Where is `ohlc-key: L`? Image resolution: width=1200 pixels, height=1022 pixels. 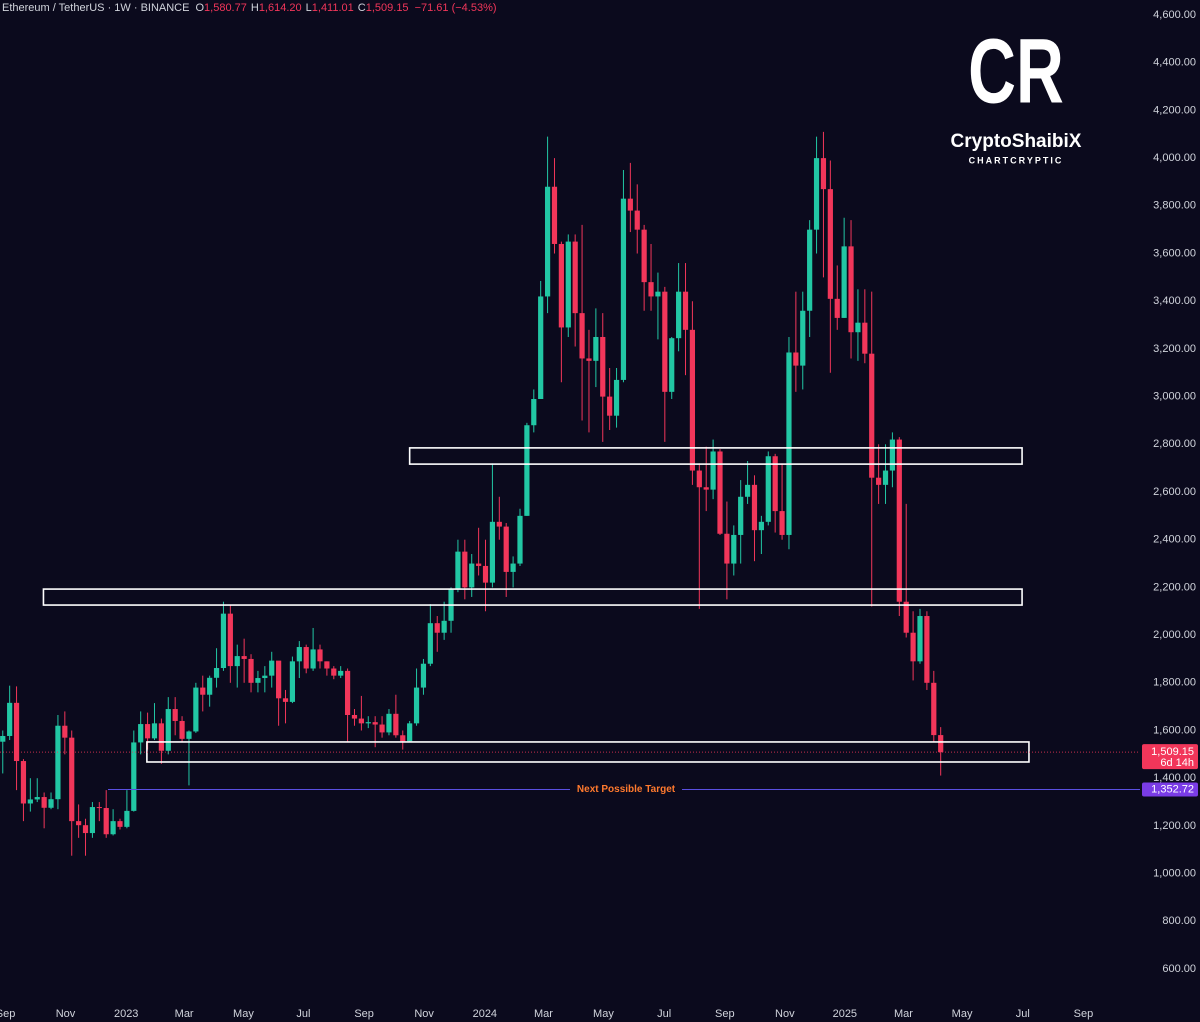
ohlc-key: L is located at coordinates (309, 8).